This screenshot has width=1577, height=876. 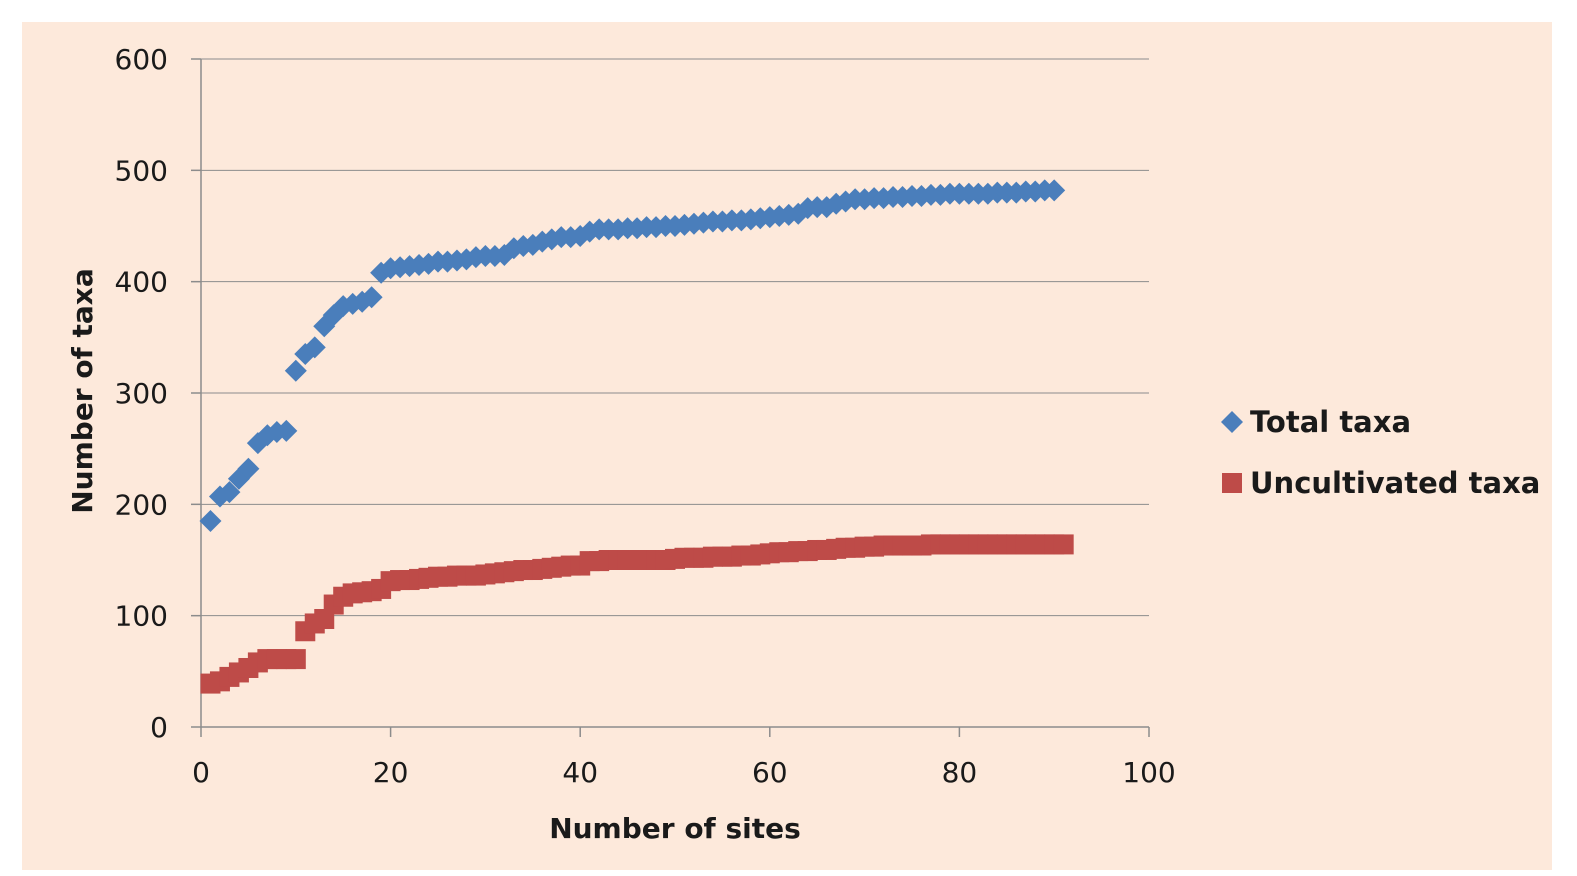 I want to click on legend-item-uncultivated-taxa: Uncultivated taxa, so click(x=1381, y=483).